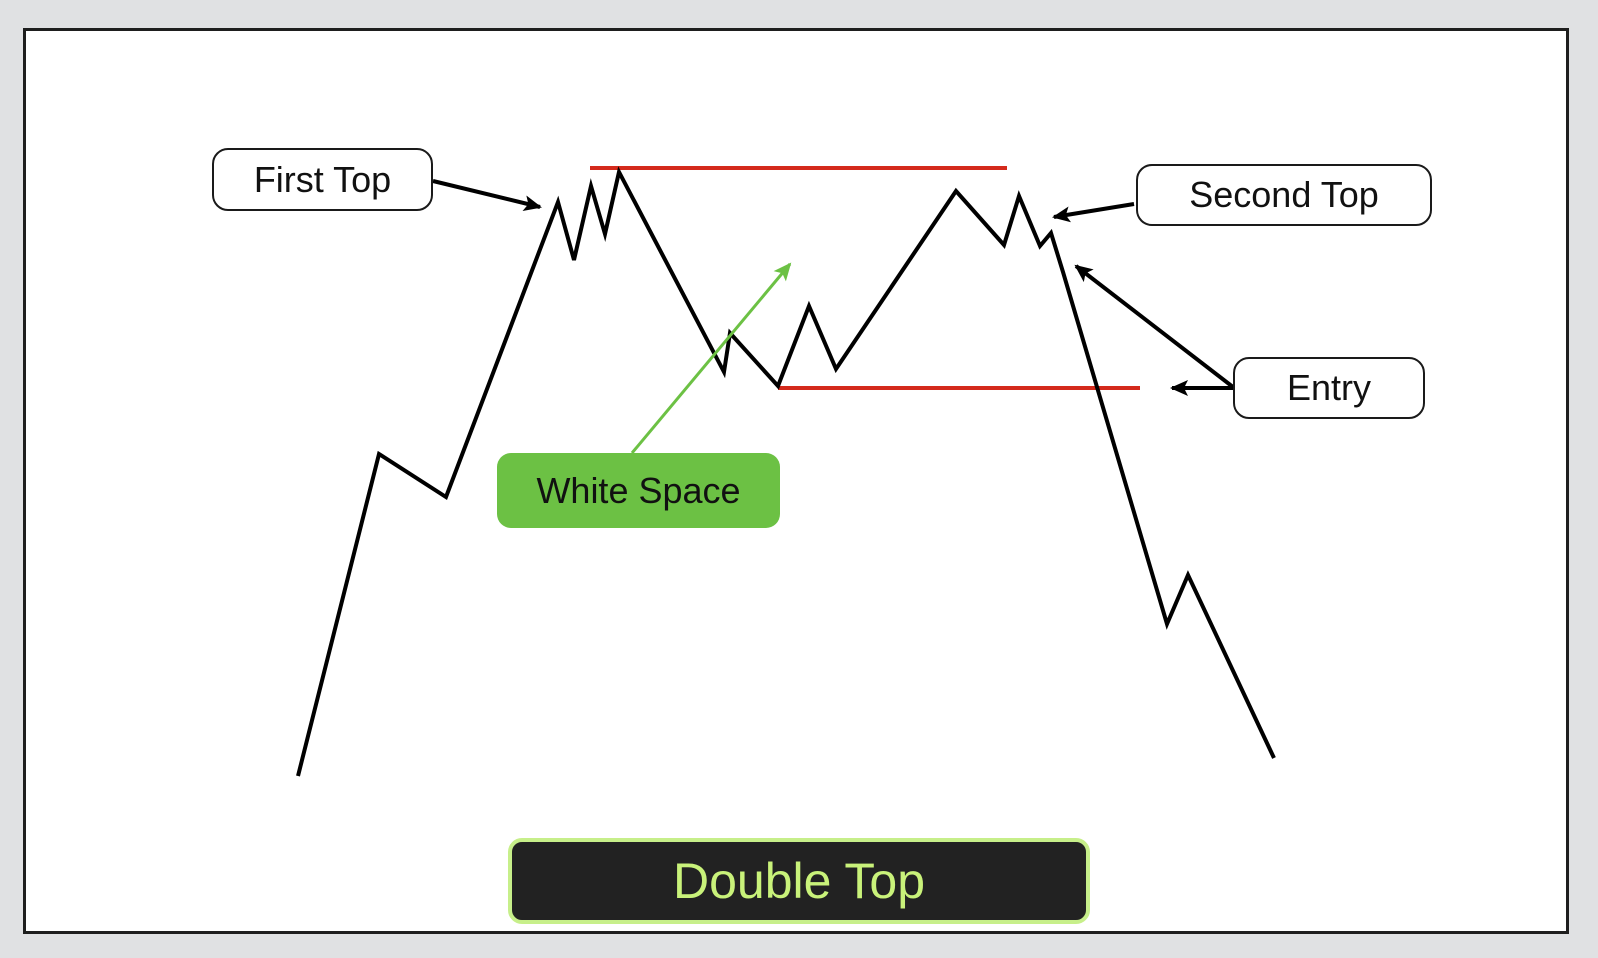 This screenshot has height=958, width=1598. Describe the element at coordinates (638, 490) in the screenshot. I see `white-space-label: White Space` at that location.